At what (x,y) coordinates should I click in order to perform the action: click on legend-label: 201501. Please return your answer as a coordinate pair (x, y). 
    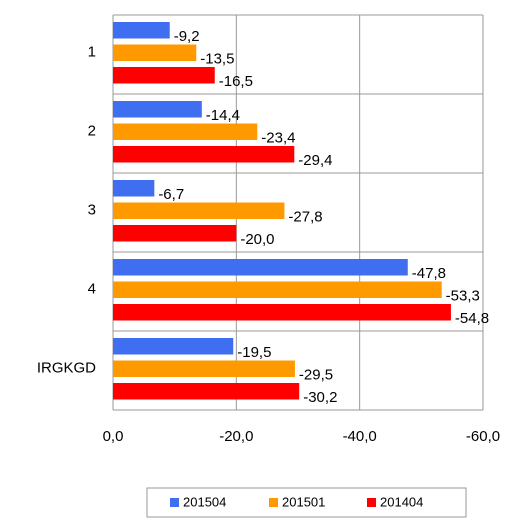
    Looking at the image, I should click on (303, 501).